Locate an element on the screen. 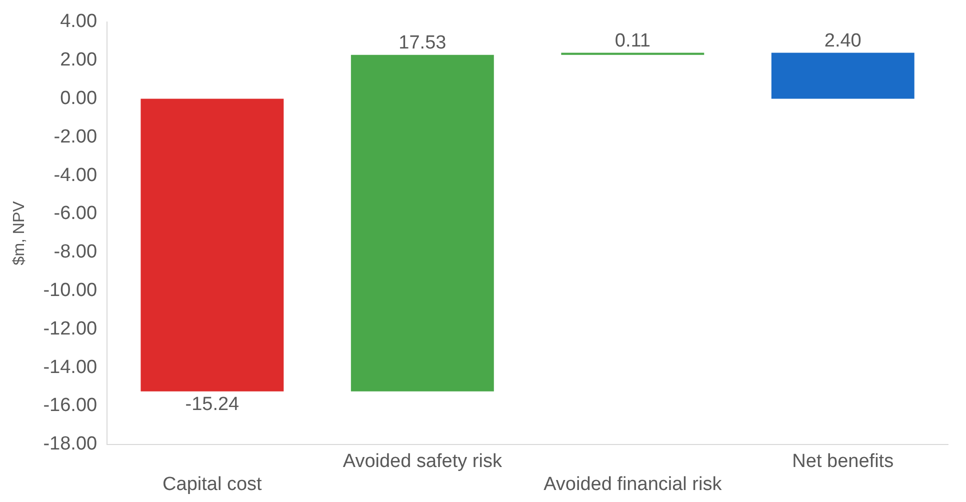 Image resolution: width=966 pixels, height=502 pixels. y-tick-label: 2.00 is located at coordinates (79, 60).